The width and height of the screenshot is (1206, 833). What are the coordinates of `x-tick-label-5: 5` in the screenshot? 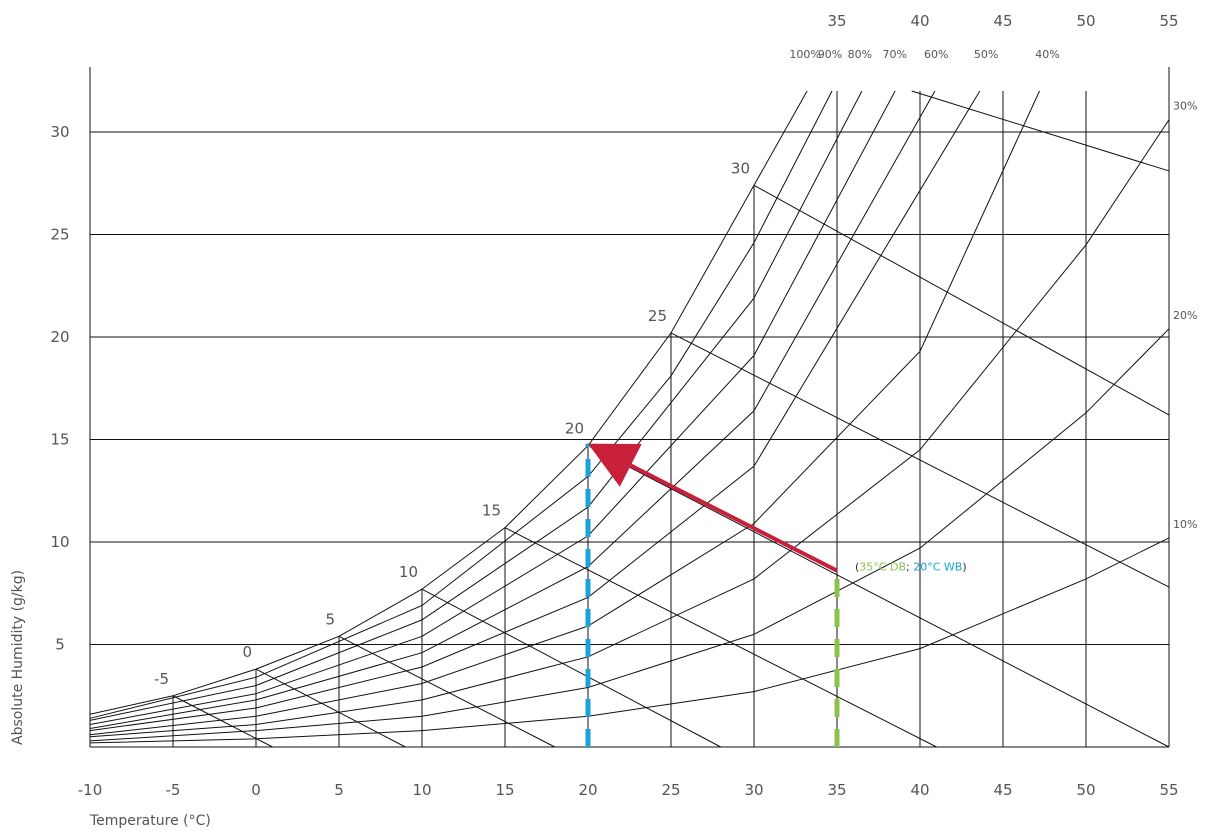 It's located at (339, 790).